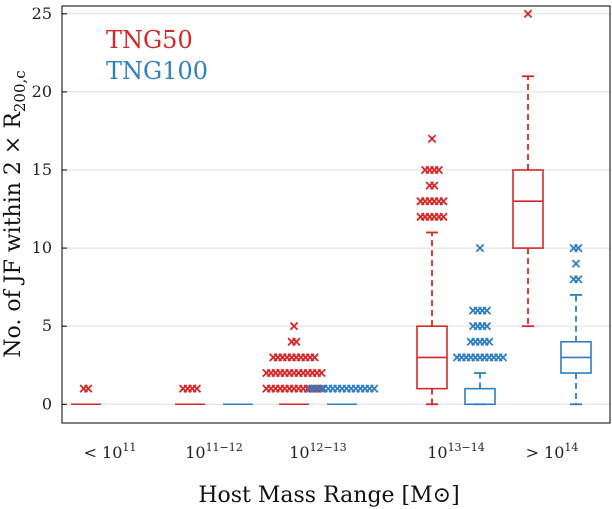 This screenshot has height=509, width=612. Describe the element at coordinates (13, 234) in the screenshot. I see `y-axis-title-main: No. of JF within 2 × R` at that location.